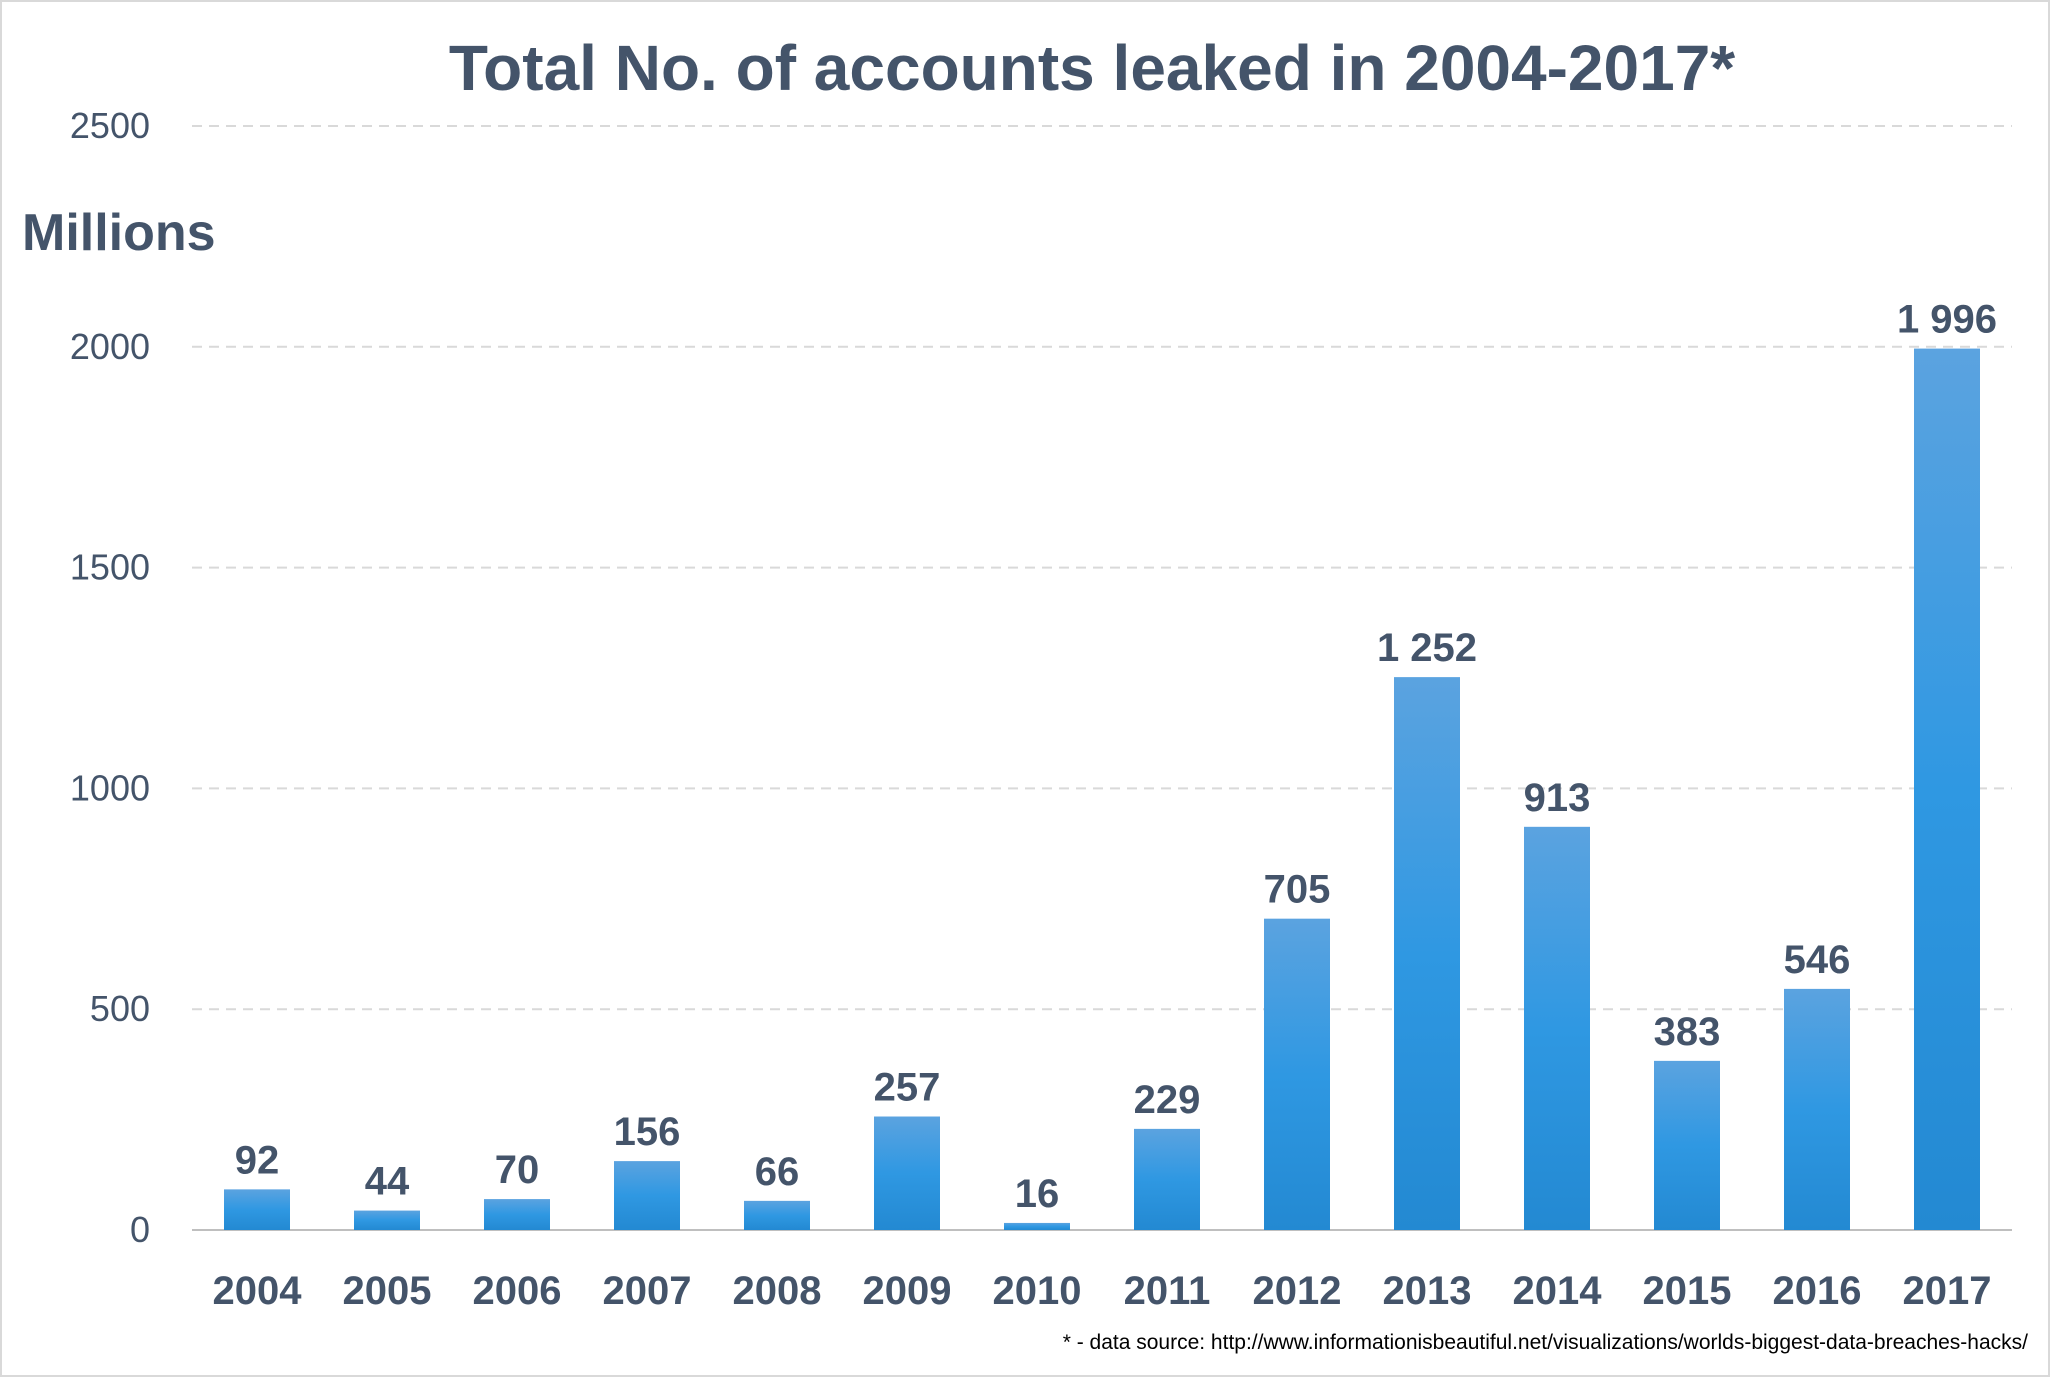 This screenshot has width=2050, height=1377. Describe the element at coordinates (777, 1172) in the screenshot. I see `data-label-2008: 66` at that location.